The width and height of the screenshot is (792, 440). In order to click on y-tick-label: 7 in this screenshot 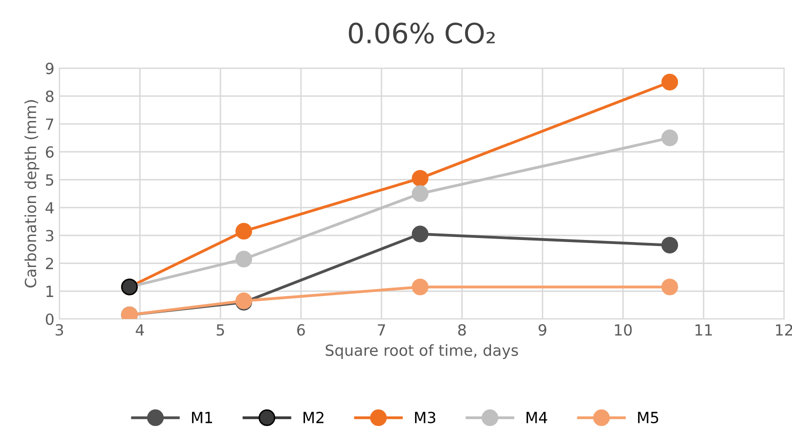, I will do `click(50, 124)`.